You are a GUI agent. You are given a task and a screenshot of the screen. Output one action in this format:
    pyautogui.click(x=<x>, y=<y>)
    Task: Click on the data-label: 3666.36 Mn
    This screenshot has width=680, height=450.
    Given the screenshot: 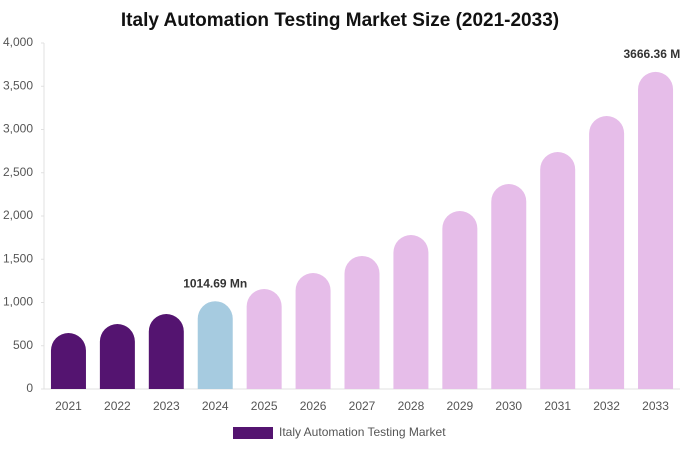 What is the action you would take?
    pyautogui.click(x=652, y=54)
    